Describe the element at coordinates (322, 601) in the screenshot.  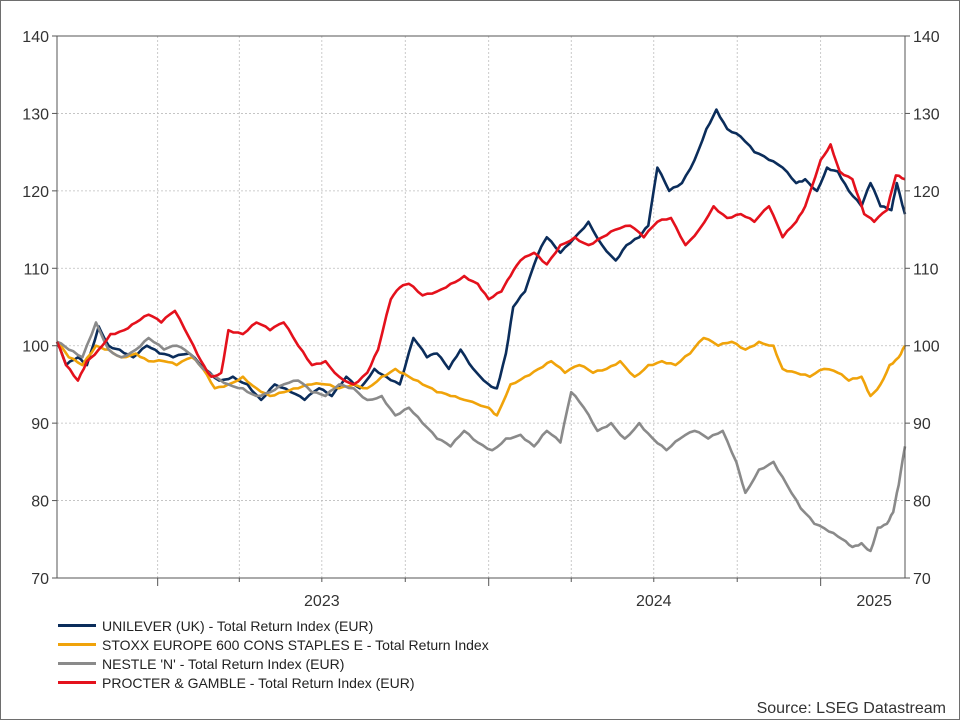
I see `x-tick-label-2023: 2023` at that location.